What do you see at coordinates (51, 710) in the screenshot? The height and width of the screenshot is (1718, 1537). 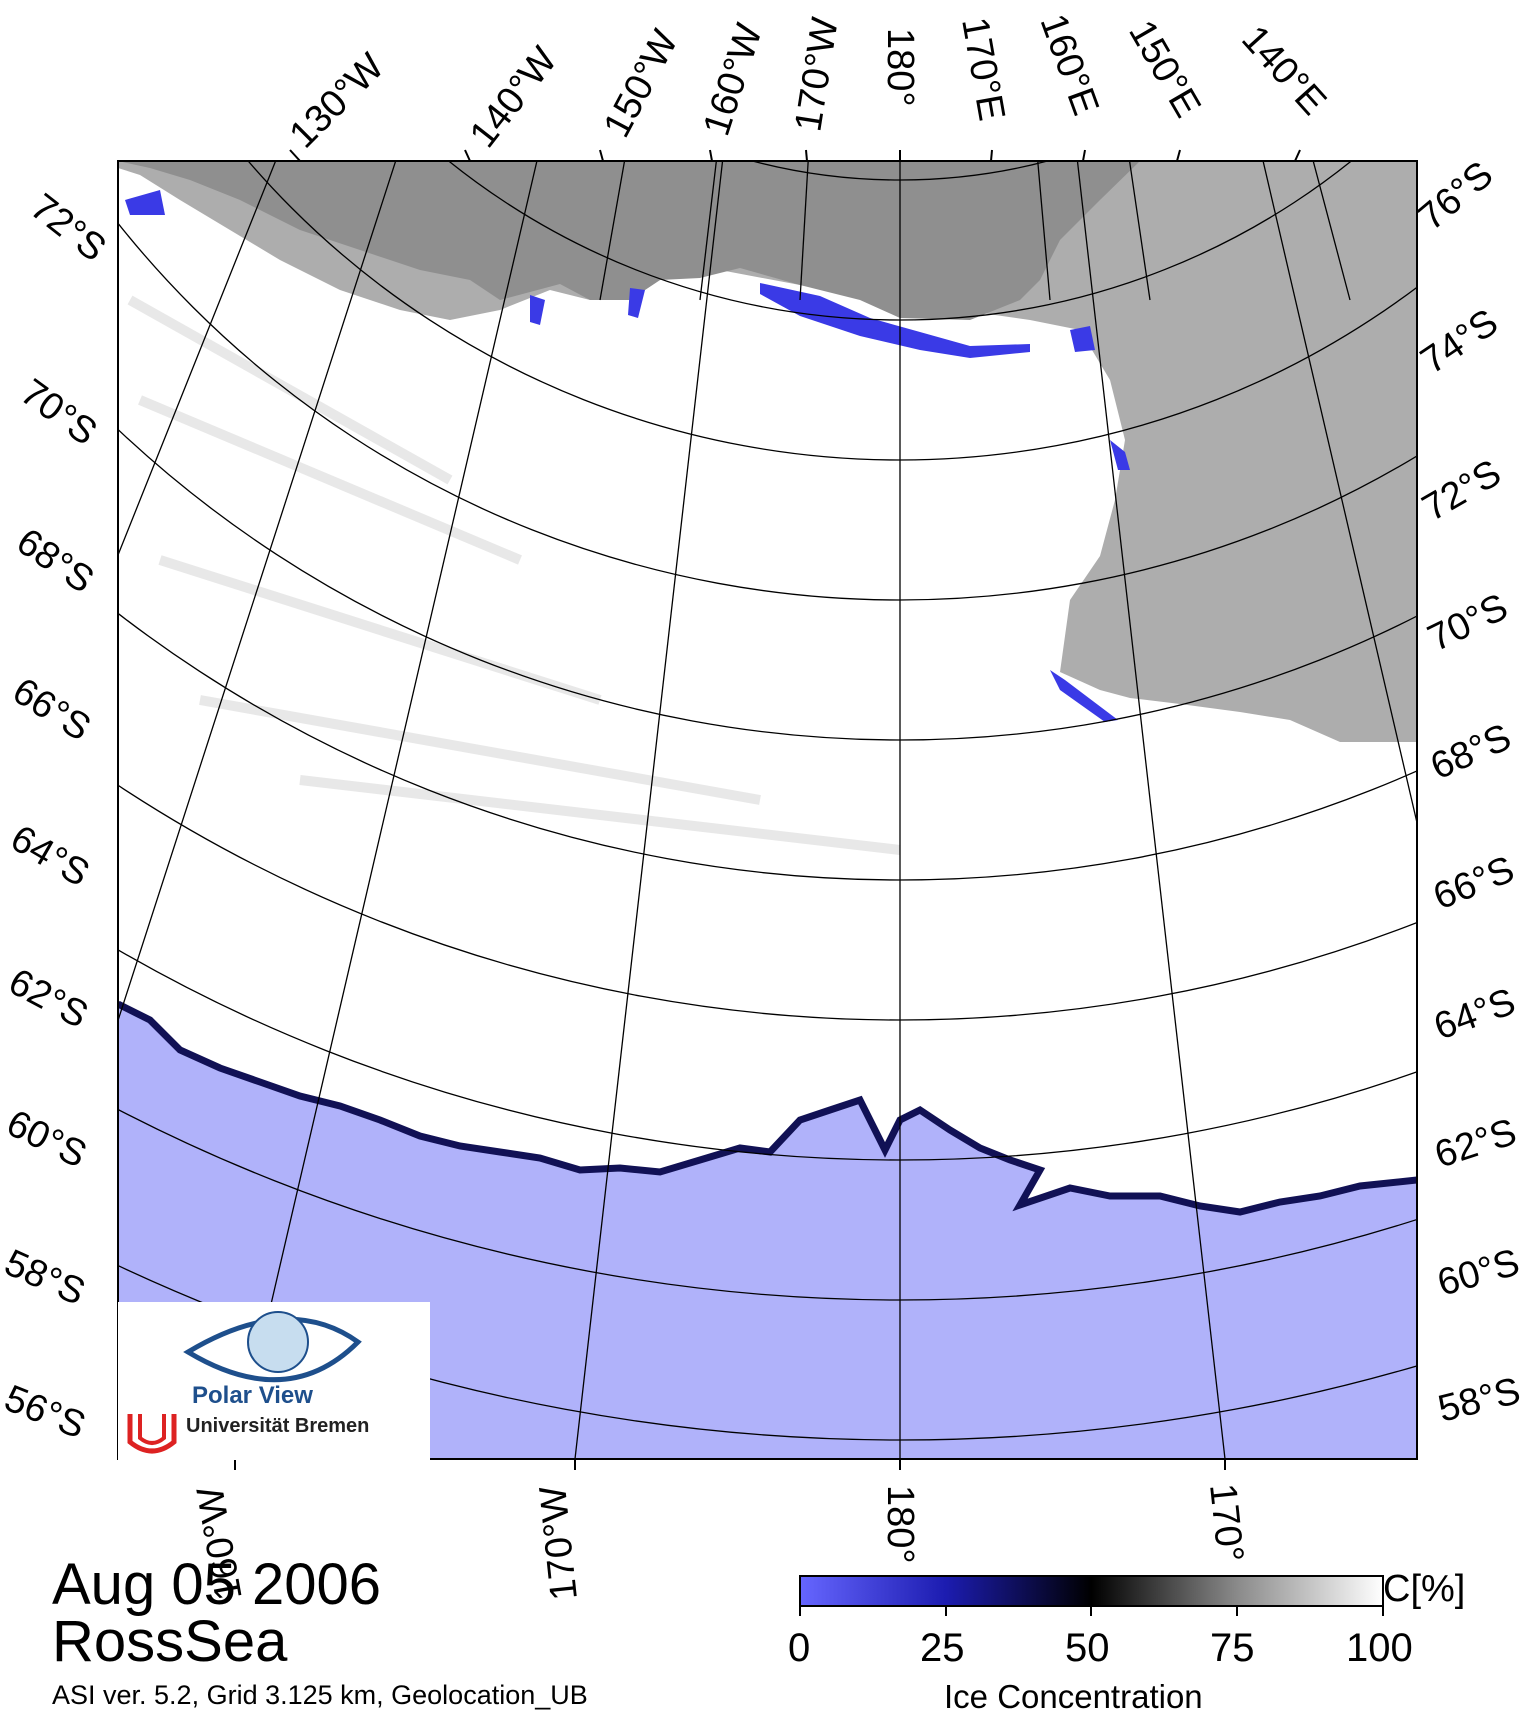 I see `left-label: 66°S` at bounding box center [51, 710].